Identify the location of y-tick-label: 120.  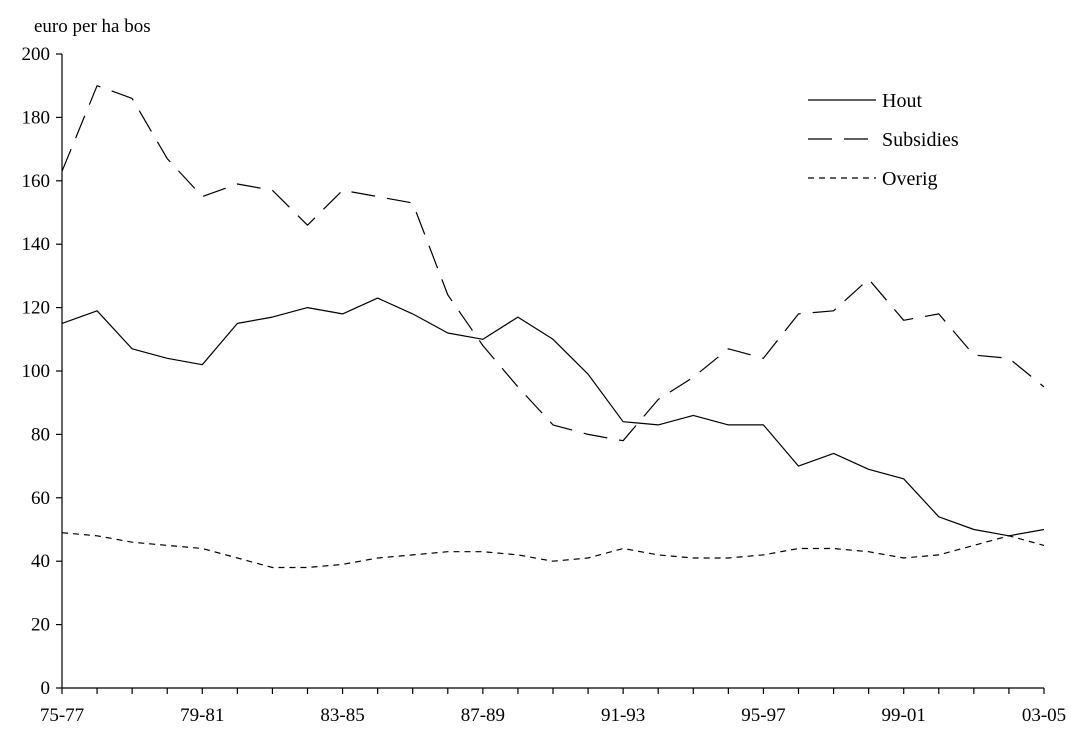
(36, 308).